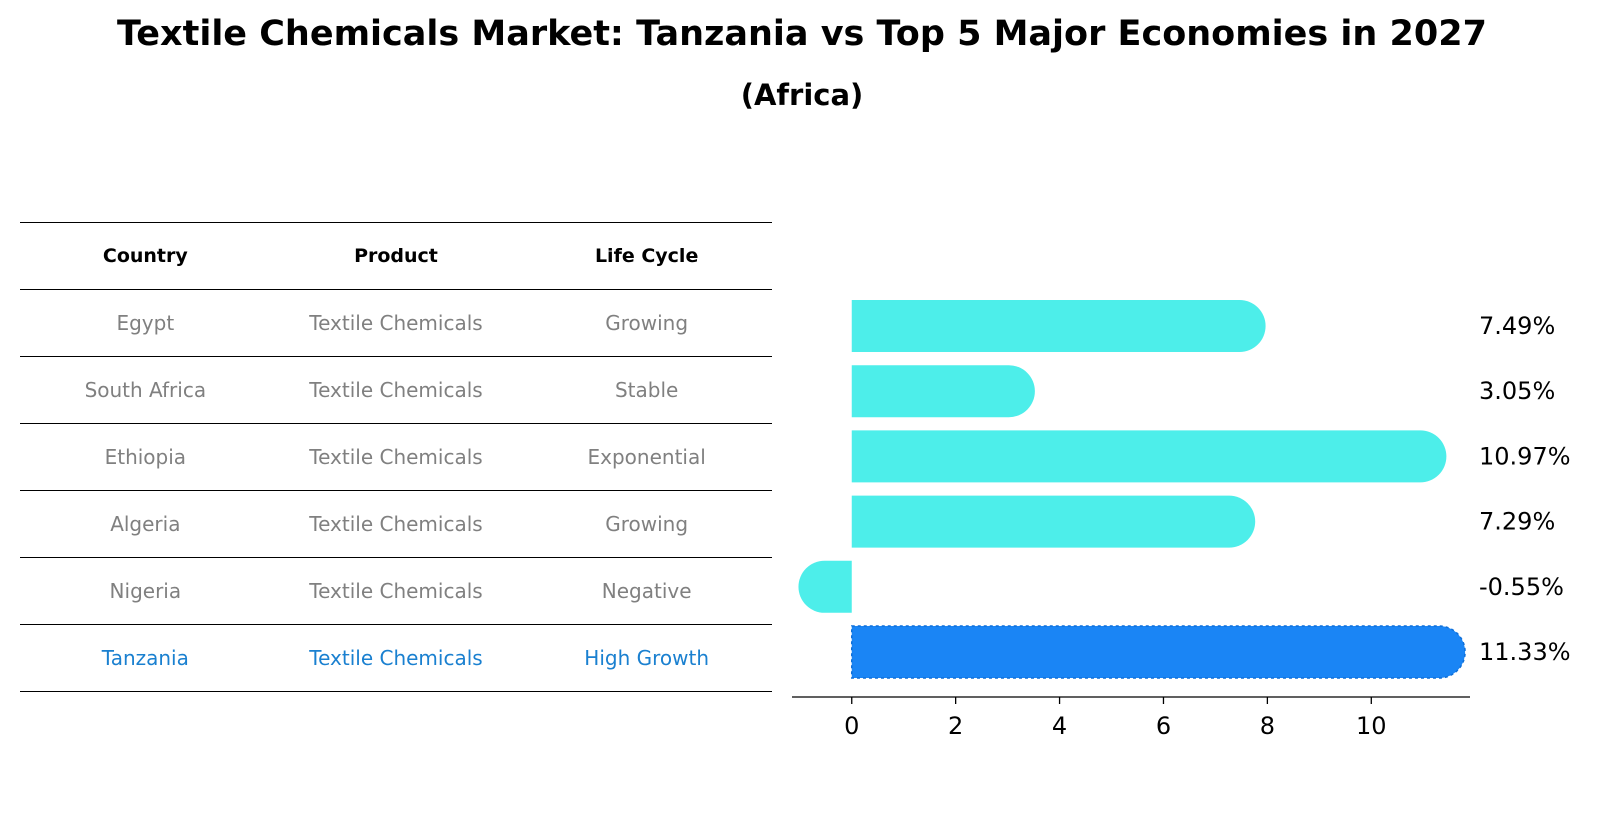 Image resolution: width=1604 pixels, height=823 pixels. I want to click on x-tick-label: 6, so click(1163, 726).